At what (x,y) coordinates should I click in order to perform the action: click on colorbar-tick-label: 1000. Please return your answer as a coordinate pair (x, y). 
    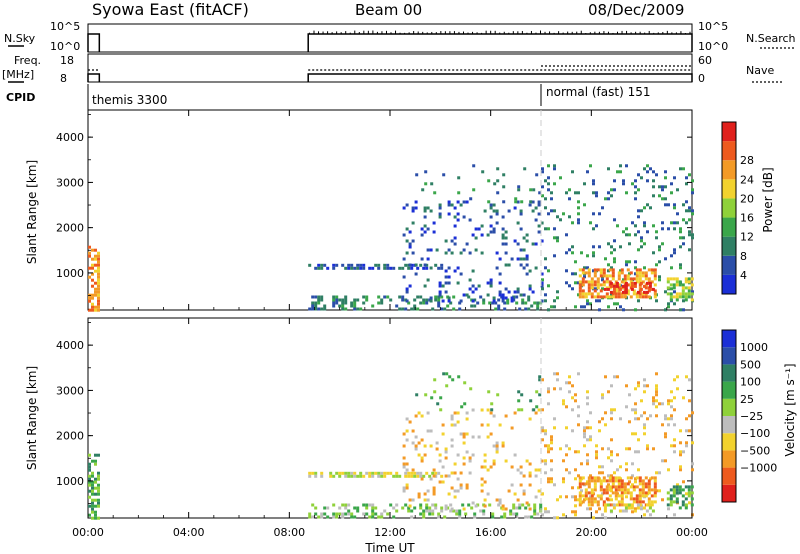
    Looking at the image, I should click on (754, 347).